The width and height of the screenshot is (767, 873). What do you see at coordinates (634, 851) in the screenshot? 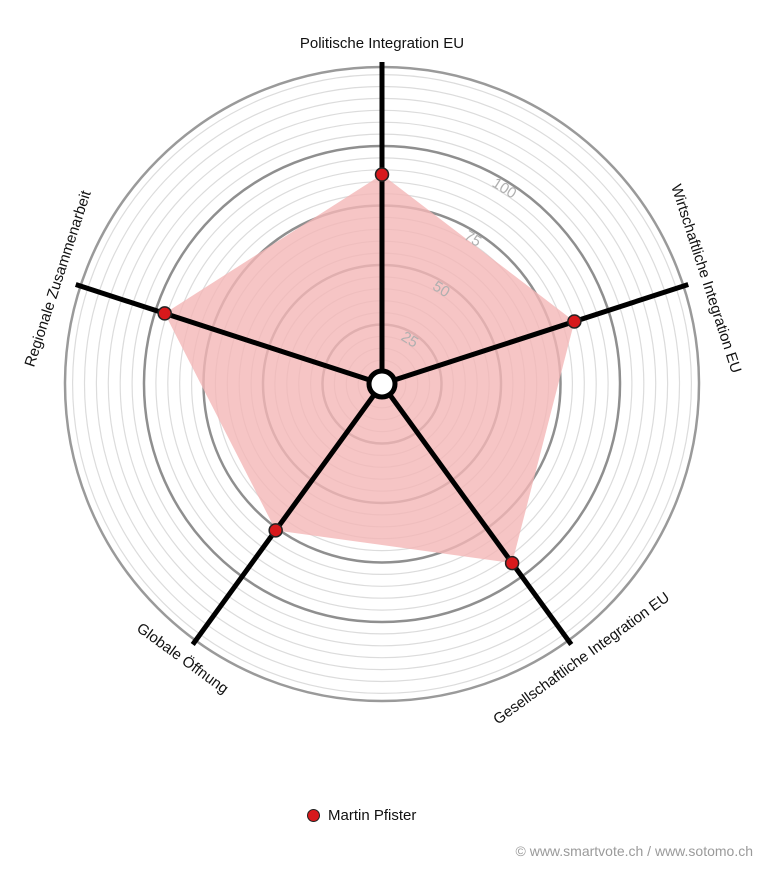
I see `credit-text: © www.smartvote.ch / www.sotomo.ch` at bounding box center [634, 851].